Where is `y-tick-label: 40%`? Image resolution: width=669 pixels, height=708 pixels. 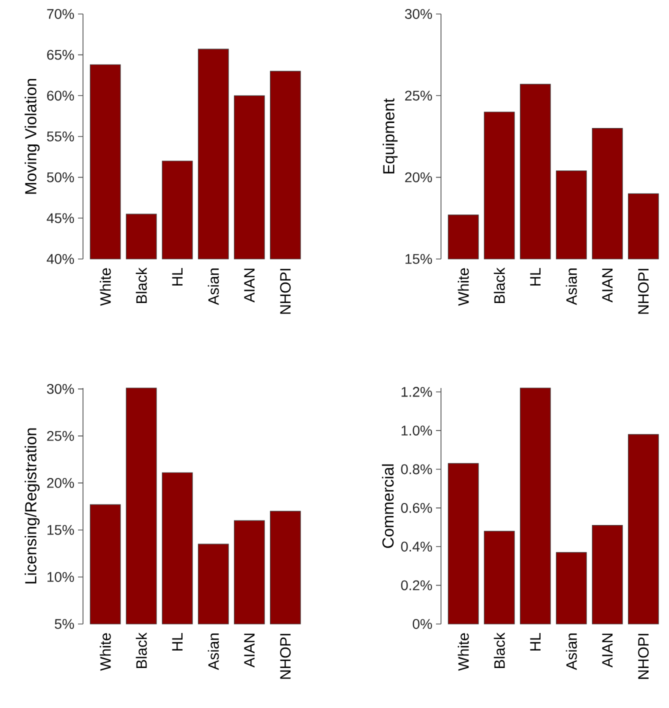 y-tick-label: 40% is located at coordinates (60, 259).